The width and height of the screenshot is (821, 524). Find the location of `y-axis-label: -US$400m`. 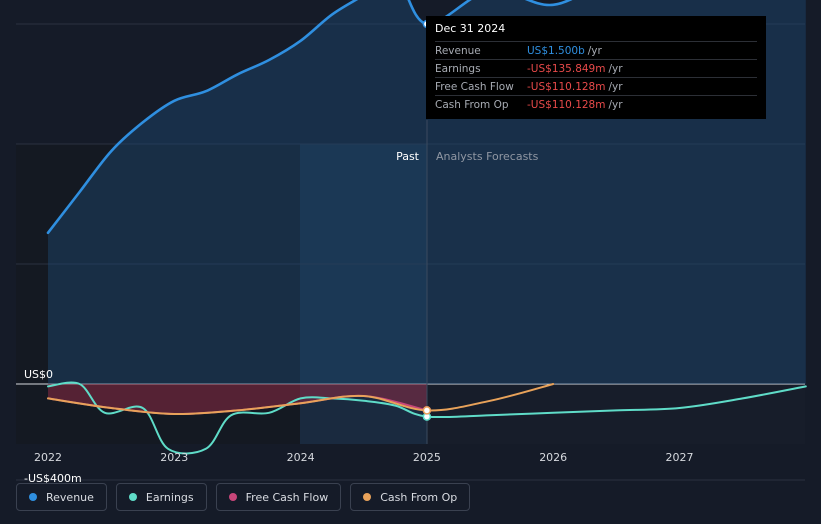

y-axis-label: -US$400m is located at coordinates (53, 478).